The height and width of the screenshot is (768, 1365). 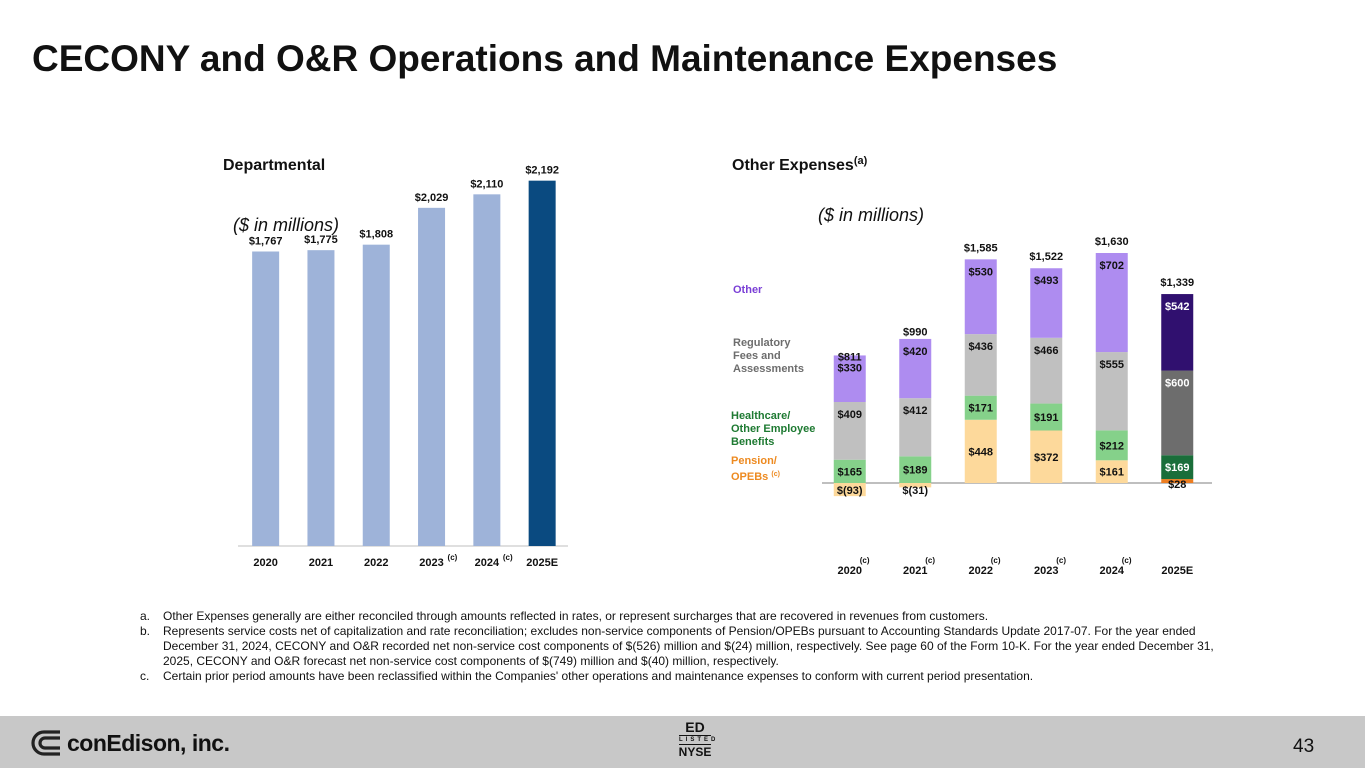 What do you see at coordinates (1046, 303) in the screenshot?
I see `other-segment-2023` at bounding box center [1046, 303].